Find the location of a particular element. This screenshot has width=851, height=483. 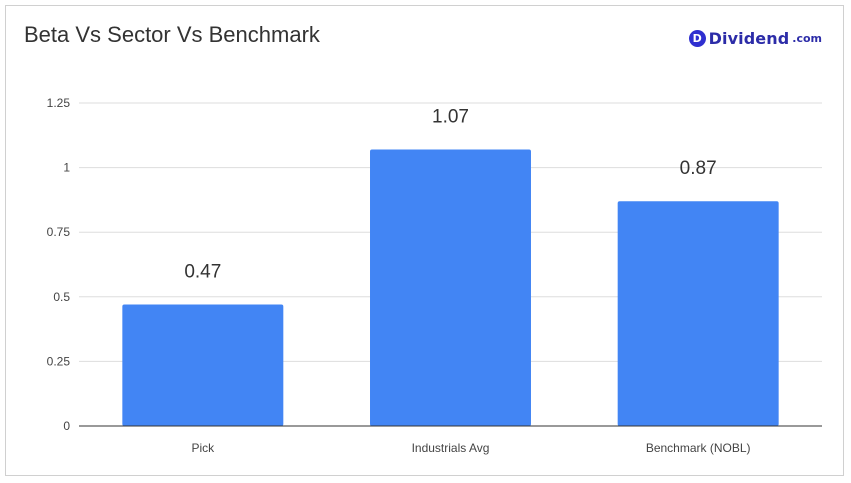

dividend-logo-icon: D is located at coordinates (697, 38).